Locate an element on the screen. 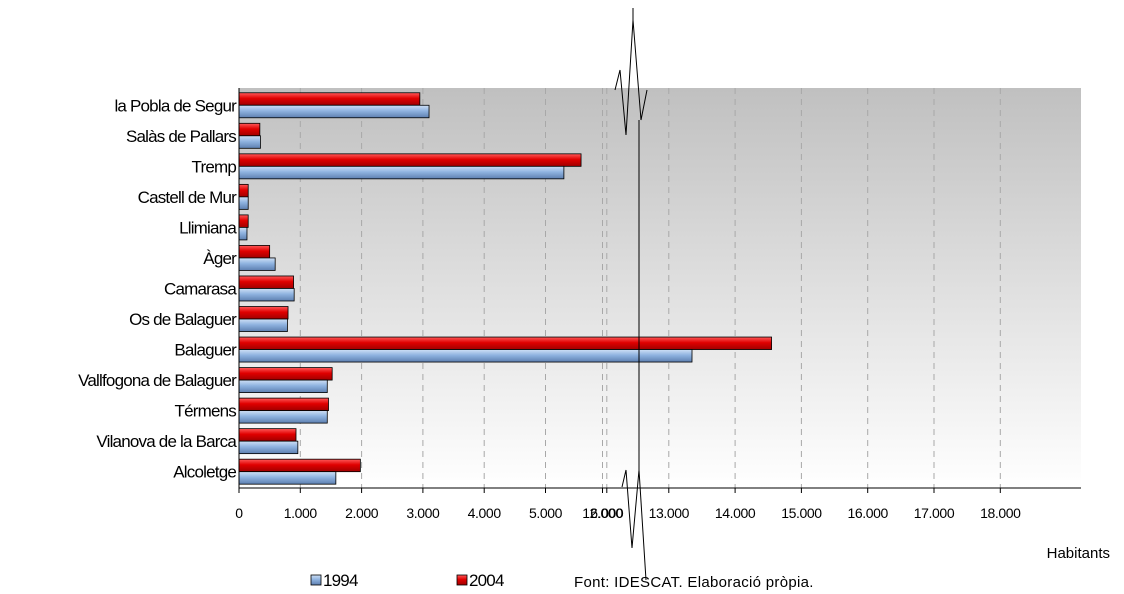 Image resolution: width=1124 pixels, height=594 pixels. x-tick-label: 2.000 is located at coordinates (362, 513).